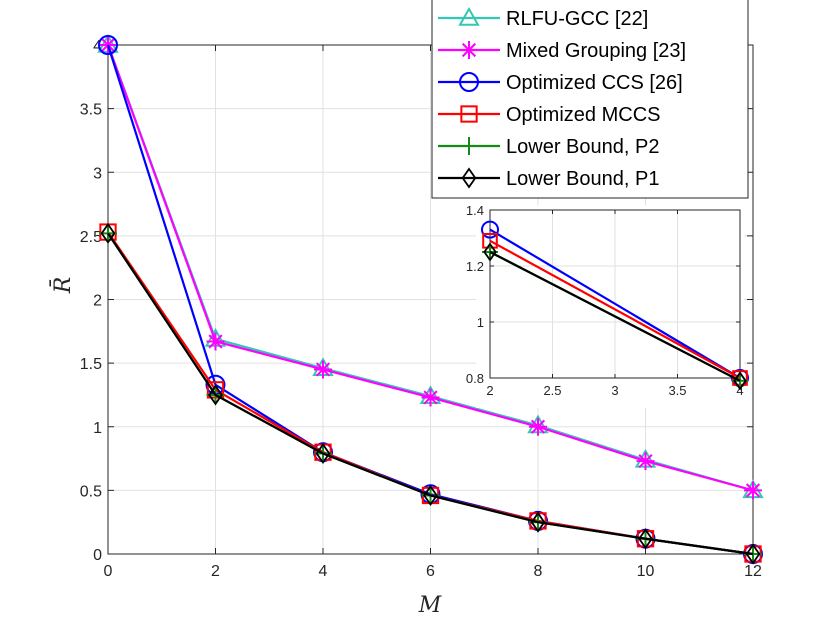 This screenshot has height=623, width=830. I want to click on main-ytick-label: 3.5, so click(91, 110).